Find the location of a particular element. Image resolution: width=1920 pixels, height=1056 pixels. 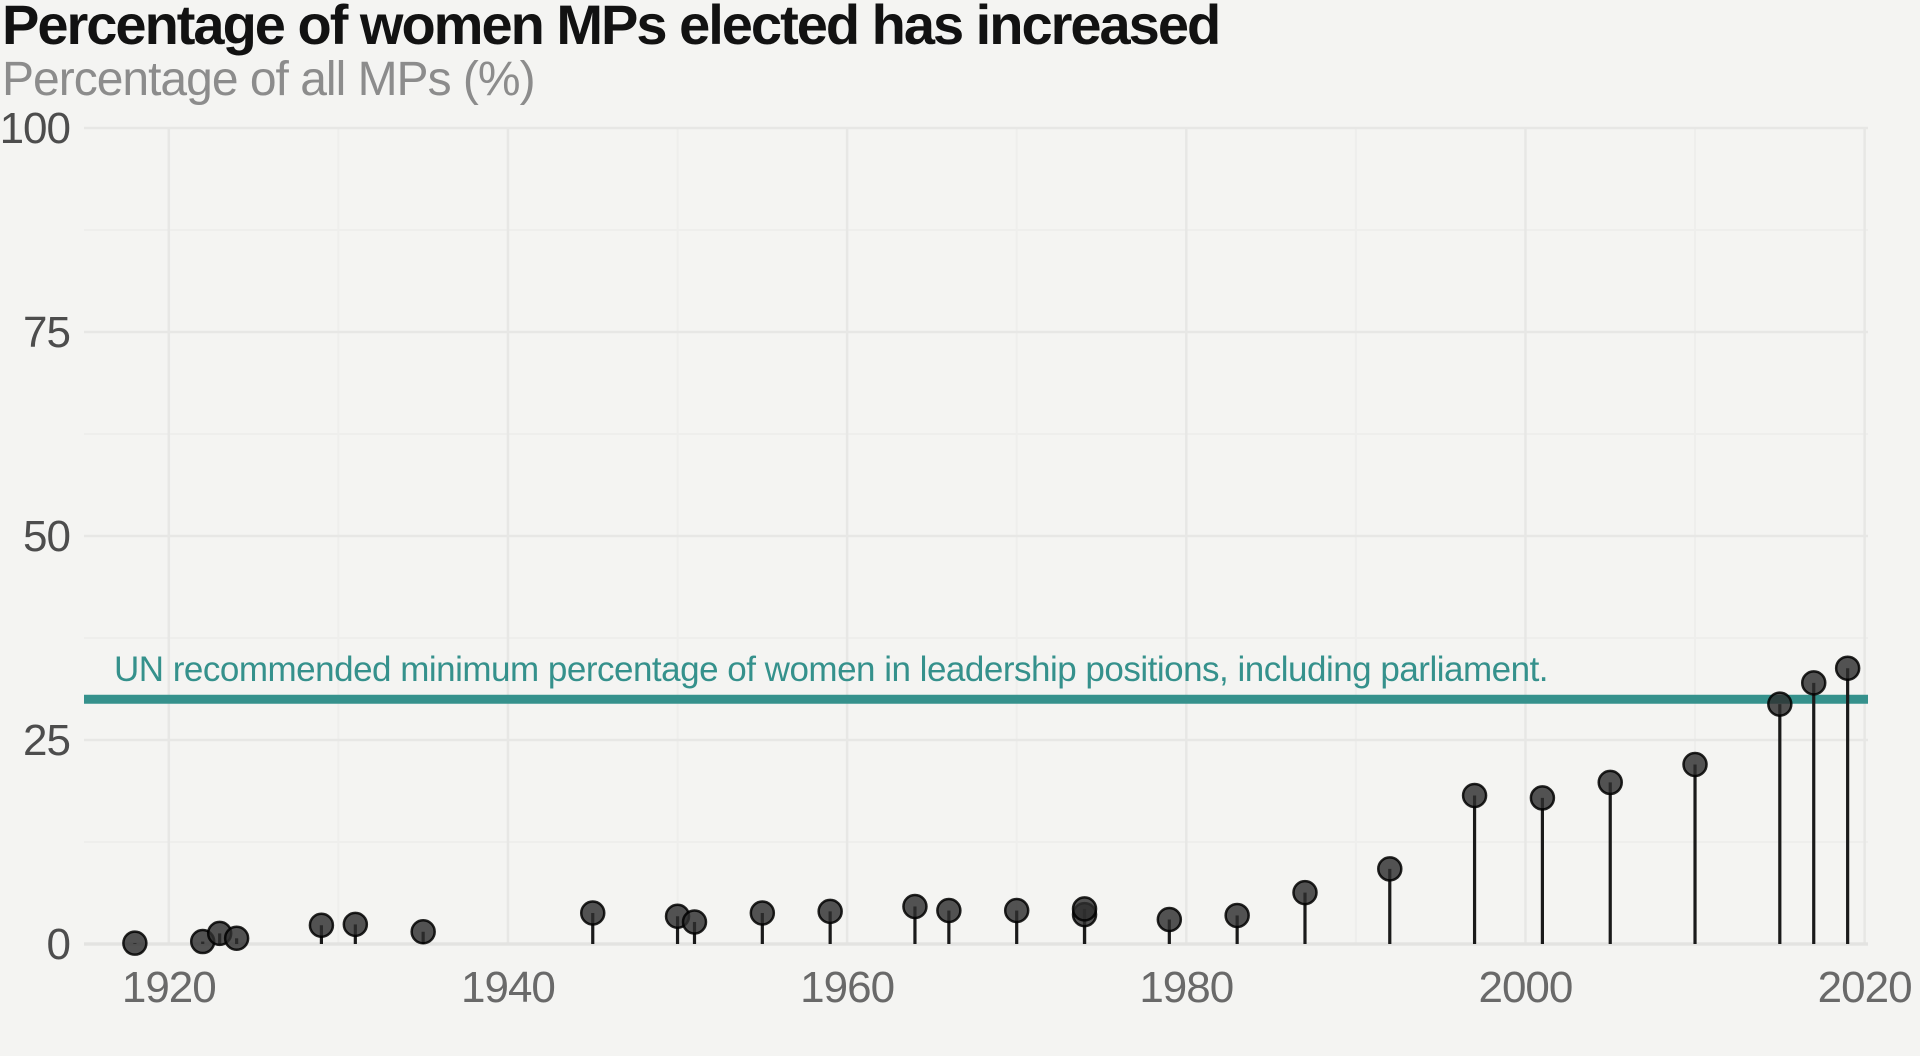

x-axis-tick-label: 1960 is located at coordinates (847, 987).